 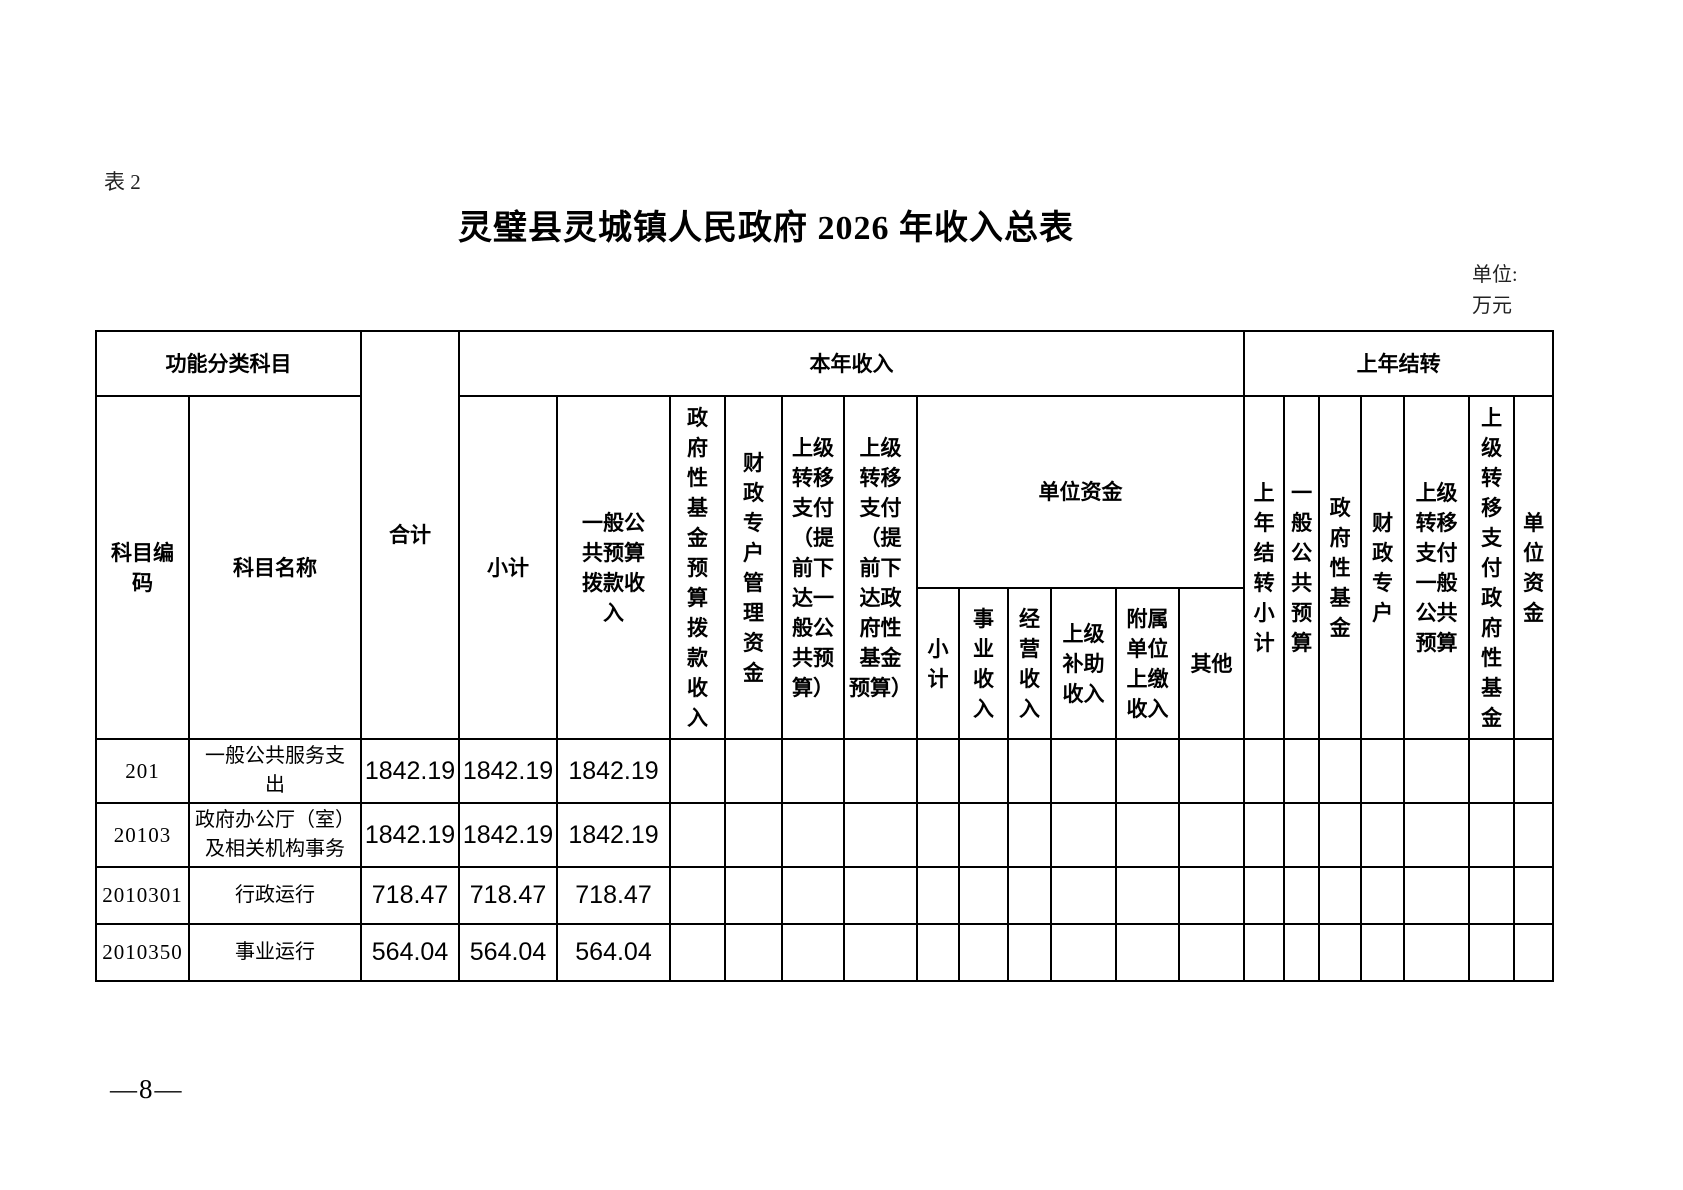 I want to click on header-func-class: 功能分类科目, so click(x=228, y=363).